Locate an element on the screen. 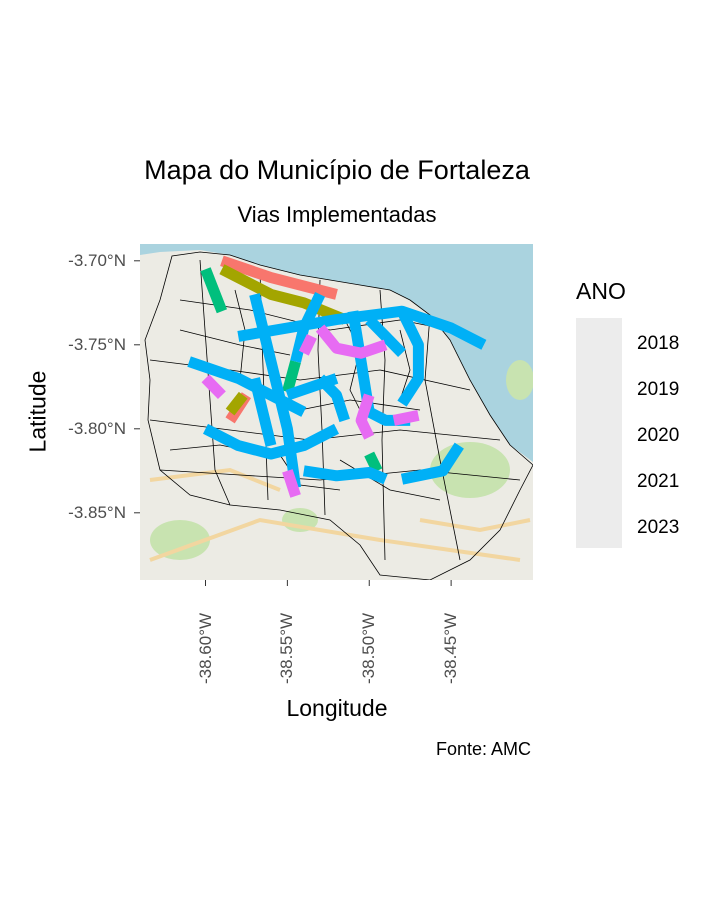 The width and height of the screenshot is (720, 921). chart-subtitle: Vias Implementadas is located at coordinates (337, 214).